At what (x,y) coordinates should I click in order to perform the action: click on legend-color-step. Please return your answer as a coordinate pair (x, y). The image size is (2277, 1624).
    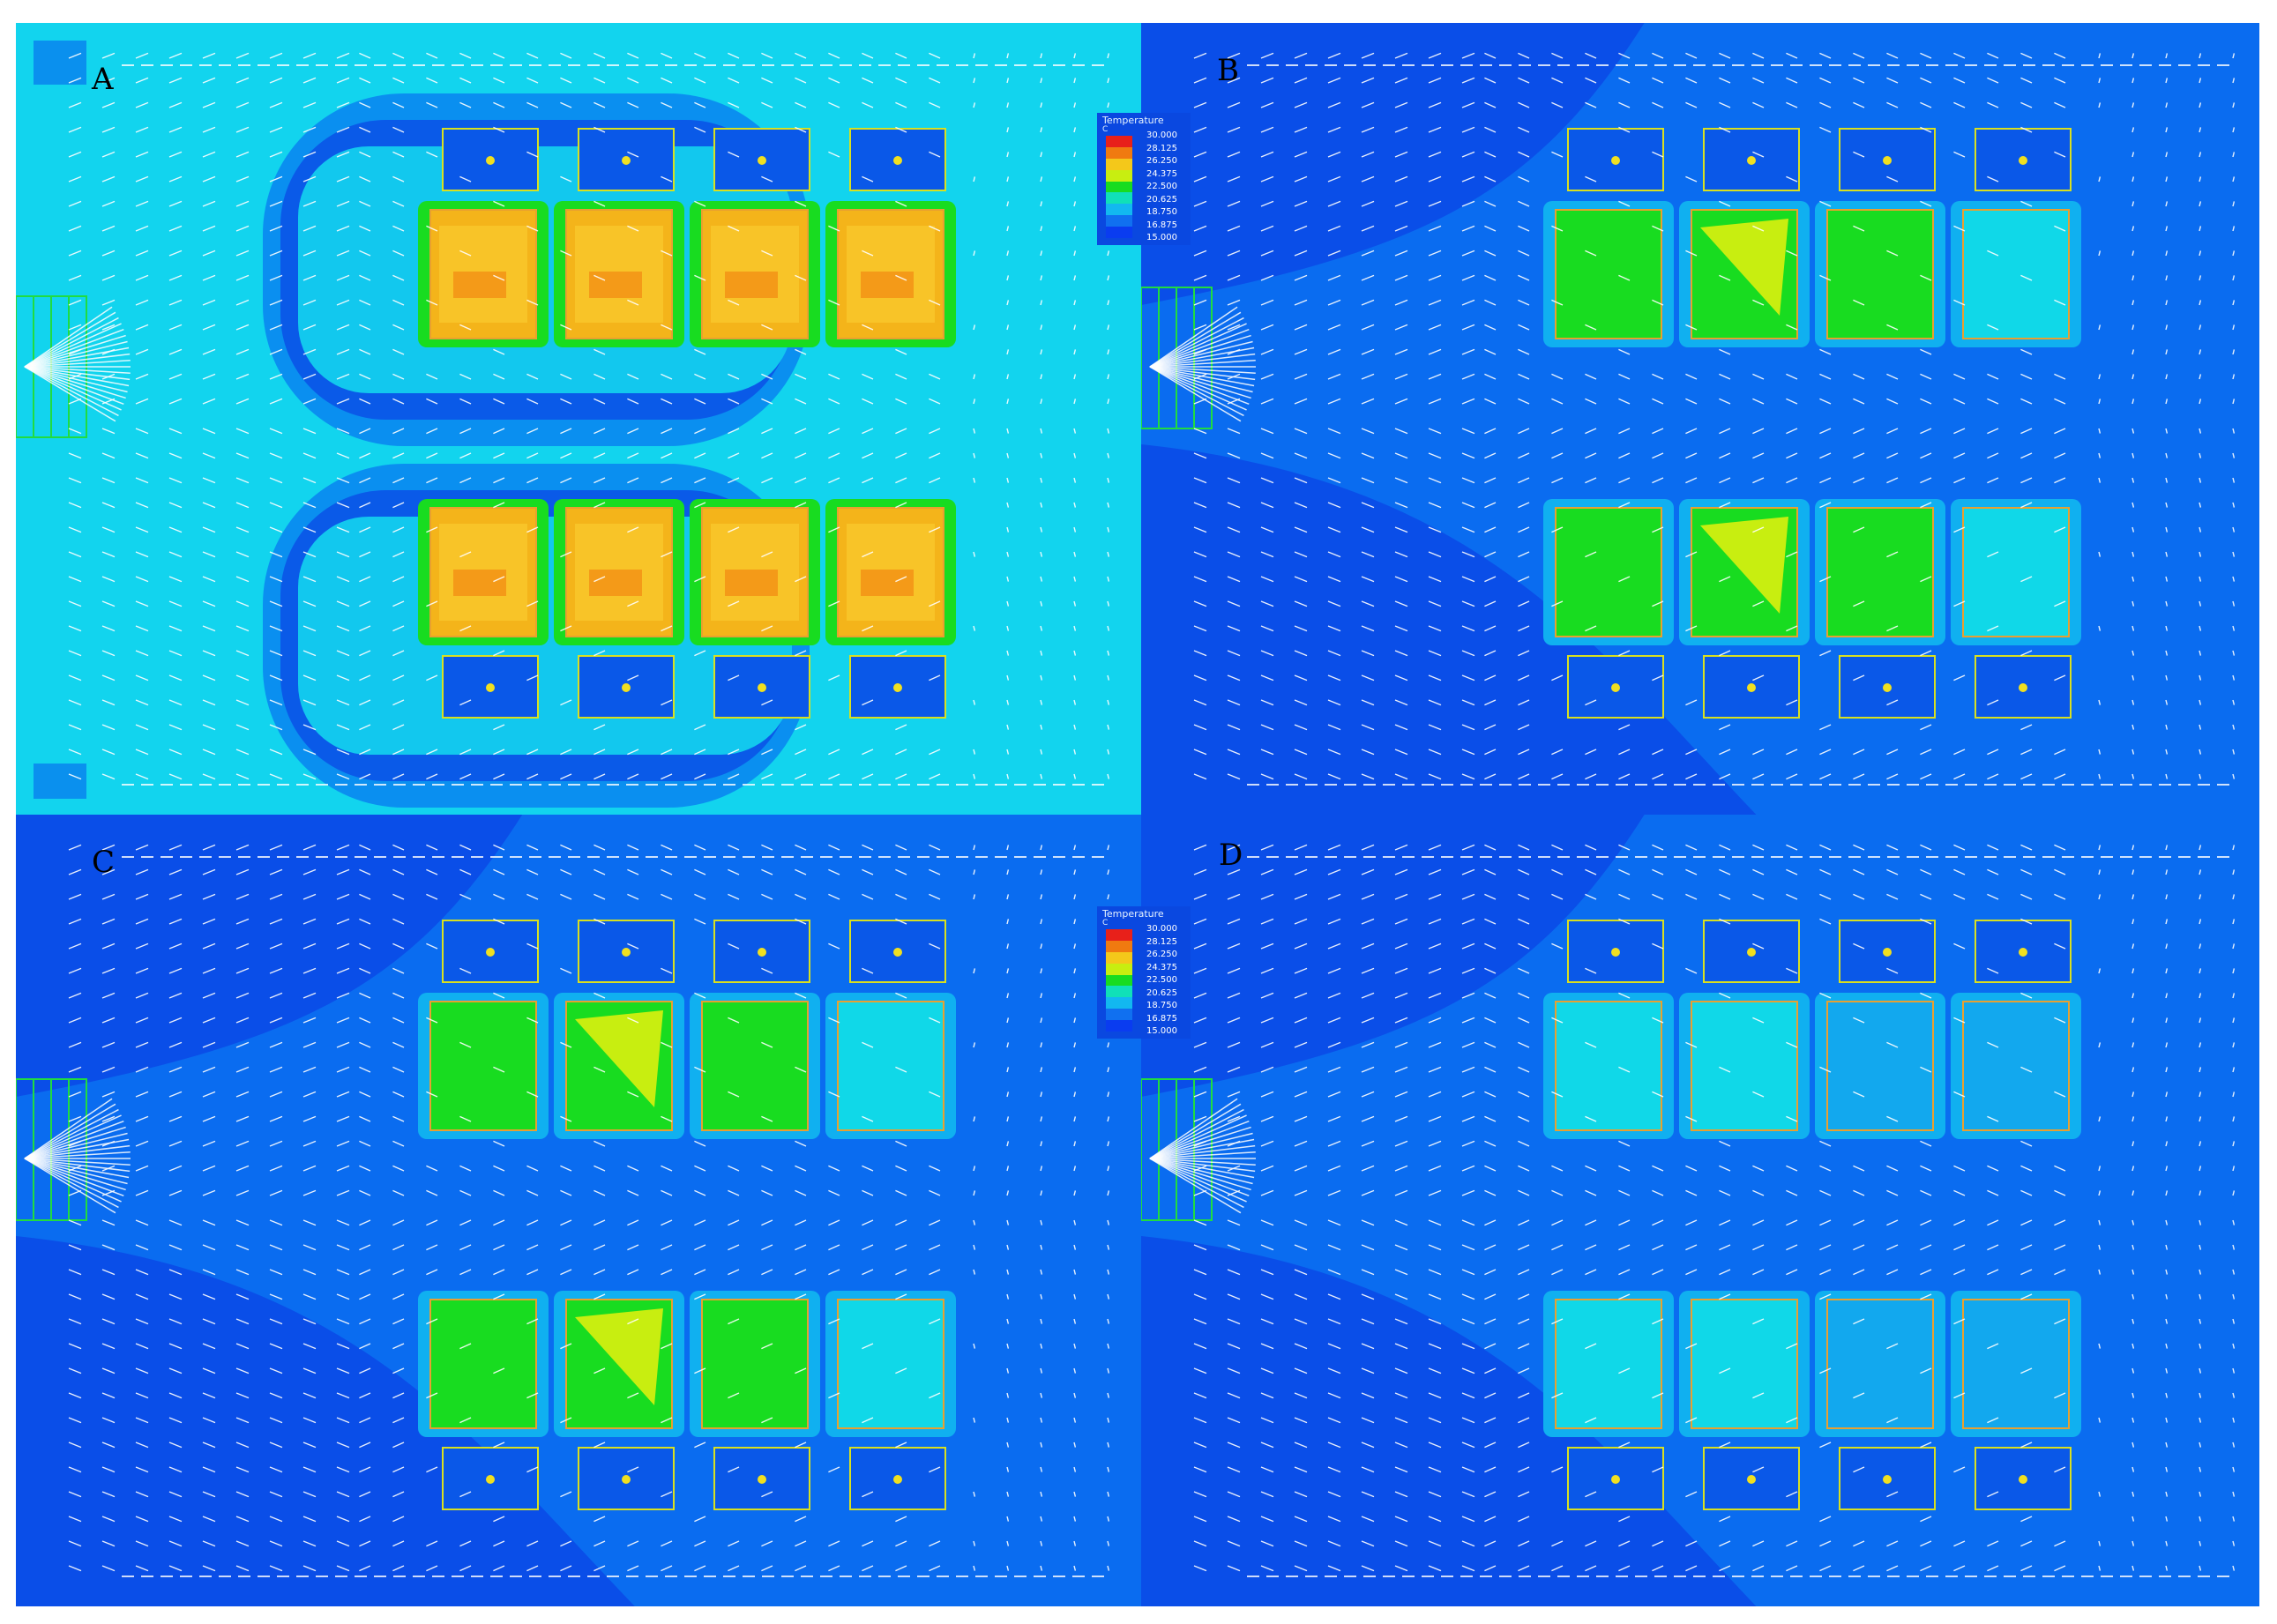
    Looking at the image, I should click on (1119, 198).